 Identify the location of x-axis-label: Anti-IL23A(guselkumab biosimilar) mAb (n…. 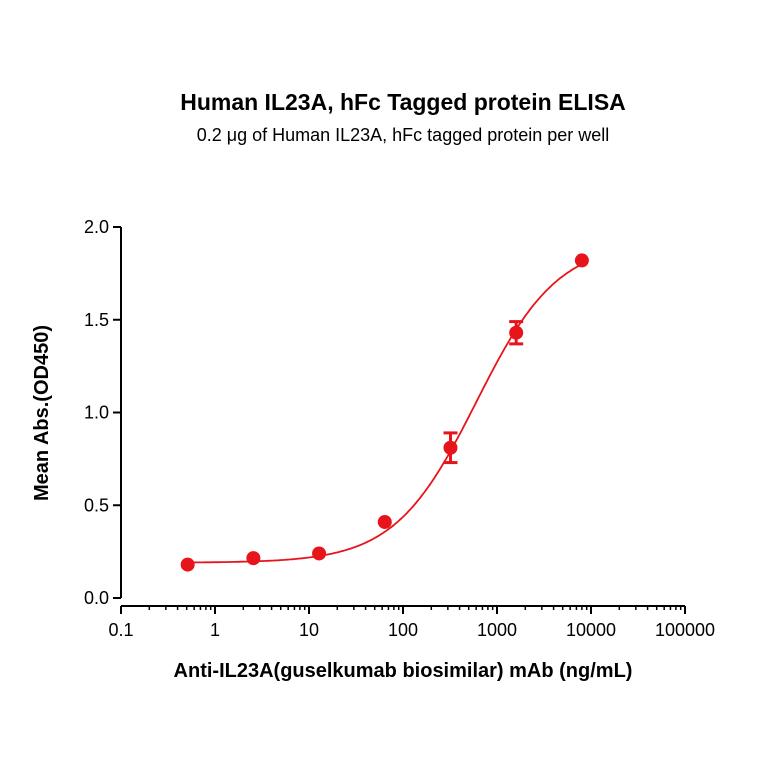
(403, 671).